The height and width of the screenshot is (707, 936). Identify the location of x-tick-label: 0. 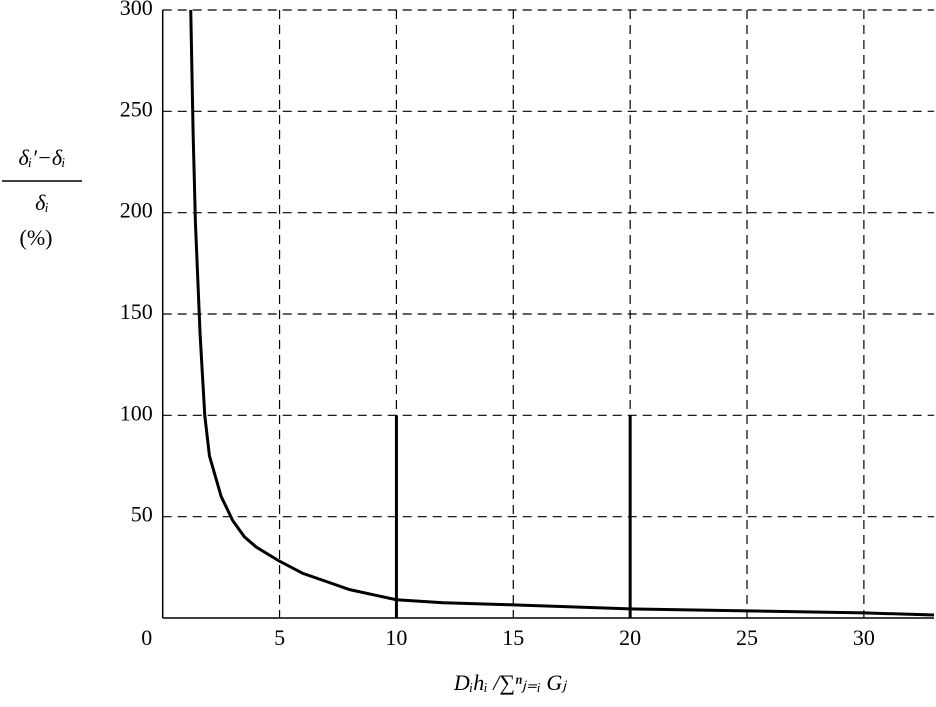
(146, 637).